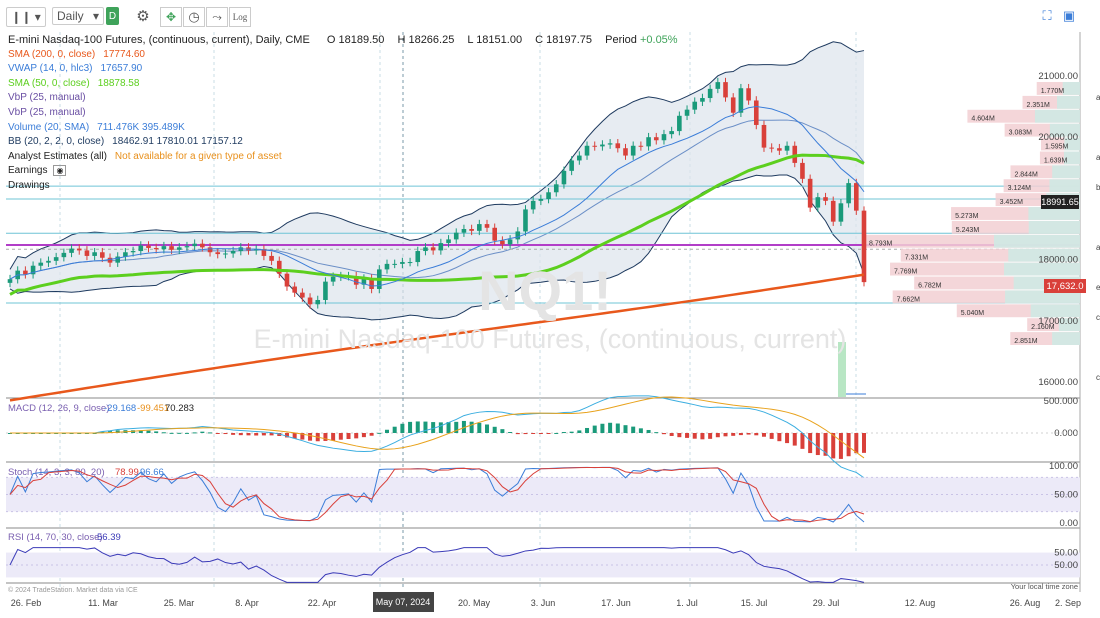 This screenshot has width=1100, height=618. Describe the element at coordinates (361, 40) in the screenshot. I see `open-value: 18189.50` at that location.